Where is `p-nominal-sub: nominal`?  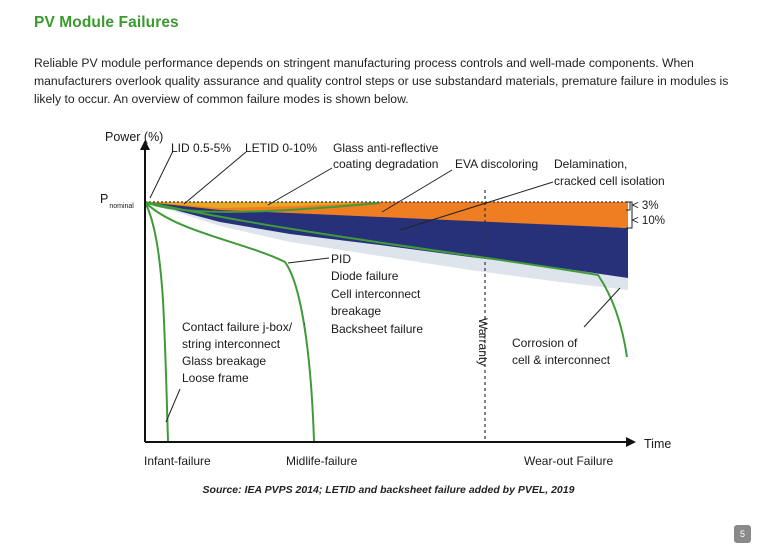 p-nominal-sub: nominal is located at coordinates (121, 206).